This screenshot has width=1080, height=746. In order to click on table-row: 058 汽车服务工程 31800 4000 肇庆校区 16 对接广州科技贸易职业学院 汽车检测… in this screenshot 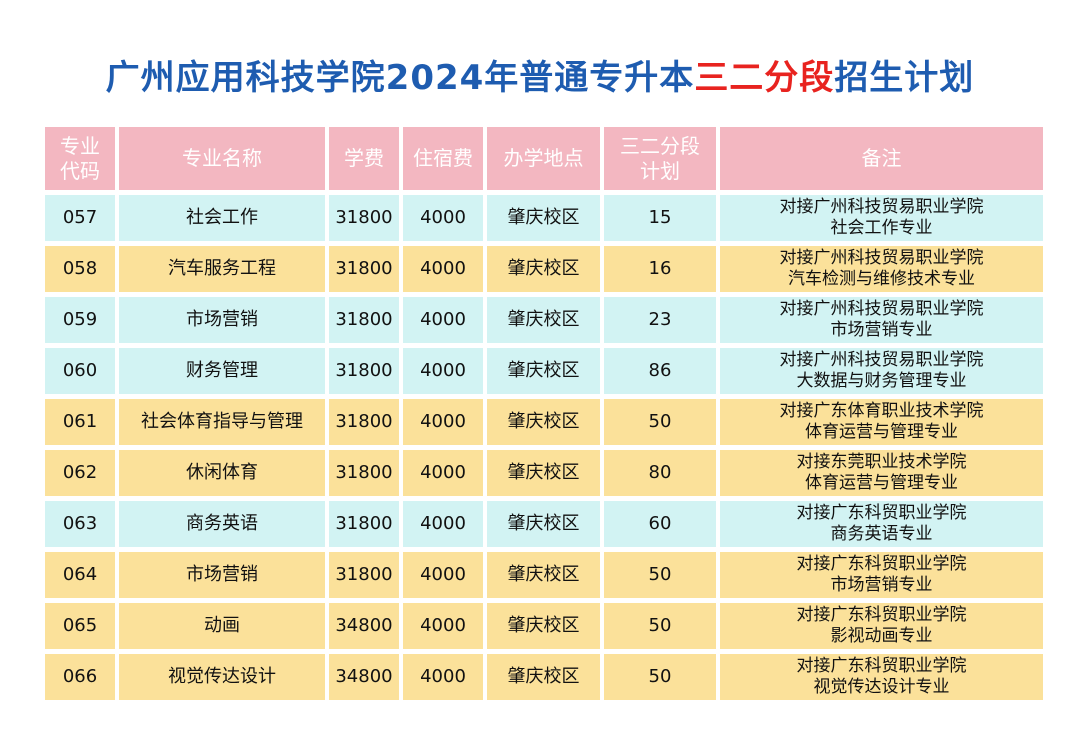, I will do `click(544, 269)`.